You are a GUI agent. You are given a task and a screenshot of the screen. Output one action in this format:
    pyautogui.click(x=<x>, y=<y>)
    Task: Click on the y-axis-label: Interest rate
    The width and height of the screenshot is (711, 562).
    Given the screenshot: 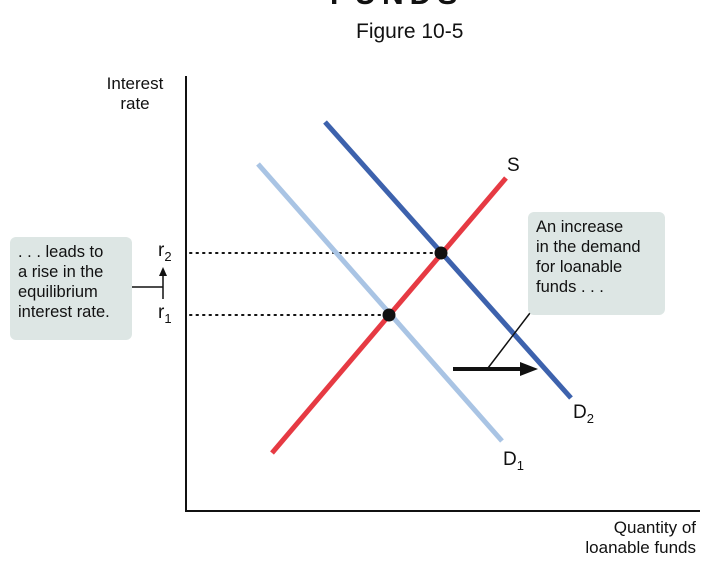 What is the action you would take?
    pyautogui.click(x=135, y=94)
    